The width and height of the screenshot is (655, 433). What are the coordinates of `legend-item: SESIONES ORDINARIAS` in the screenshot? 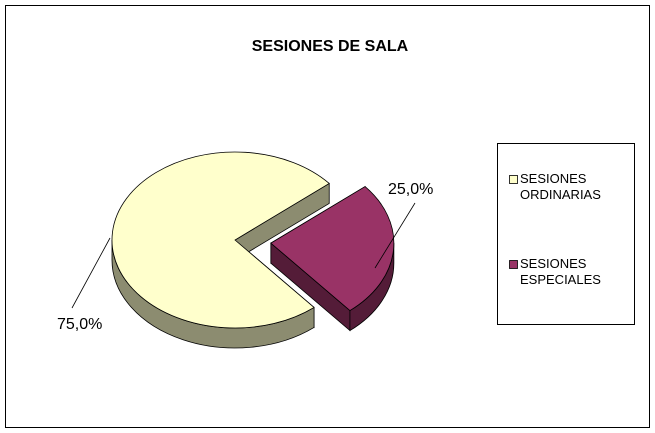 It's located at (560, 186).